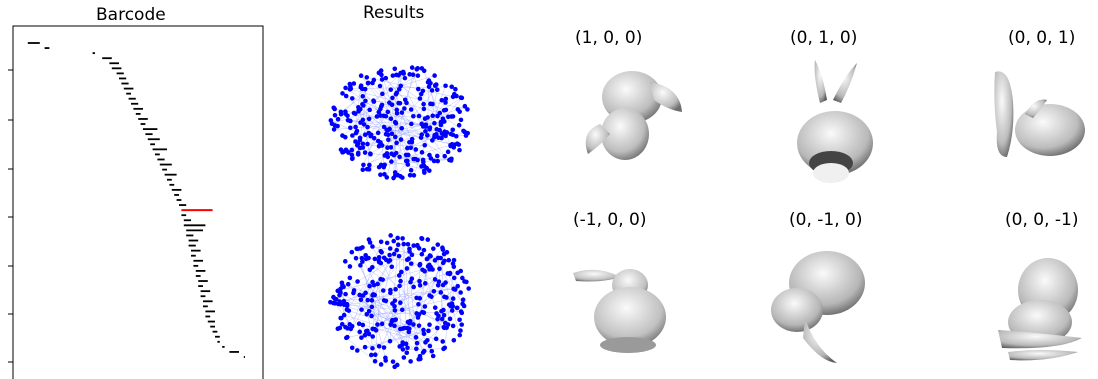  I want to click on view-label-4: (-1, 0, 0), so click(610, 220).